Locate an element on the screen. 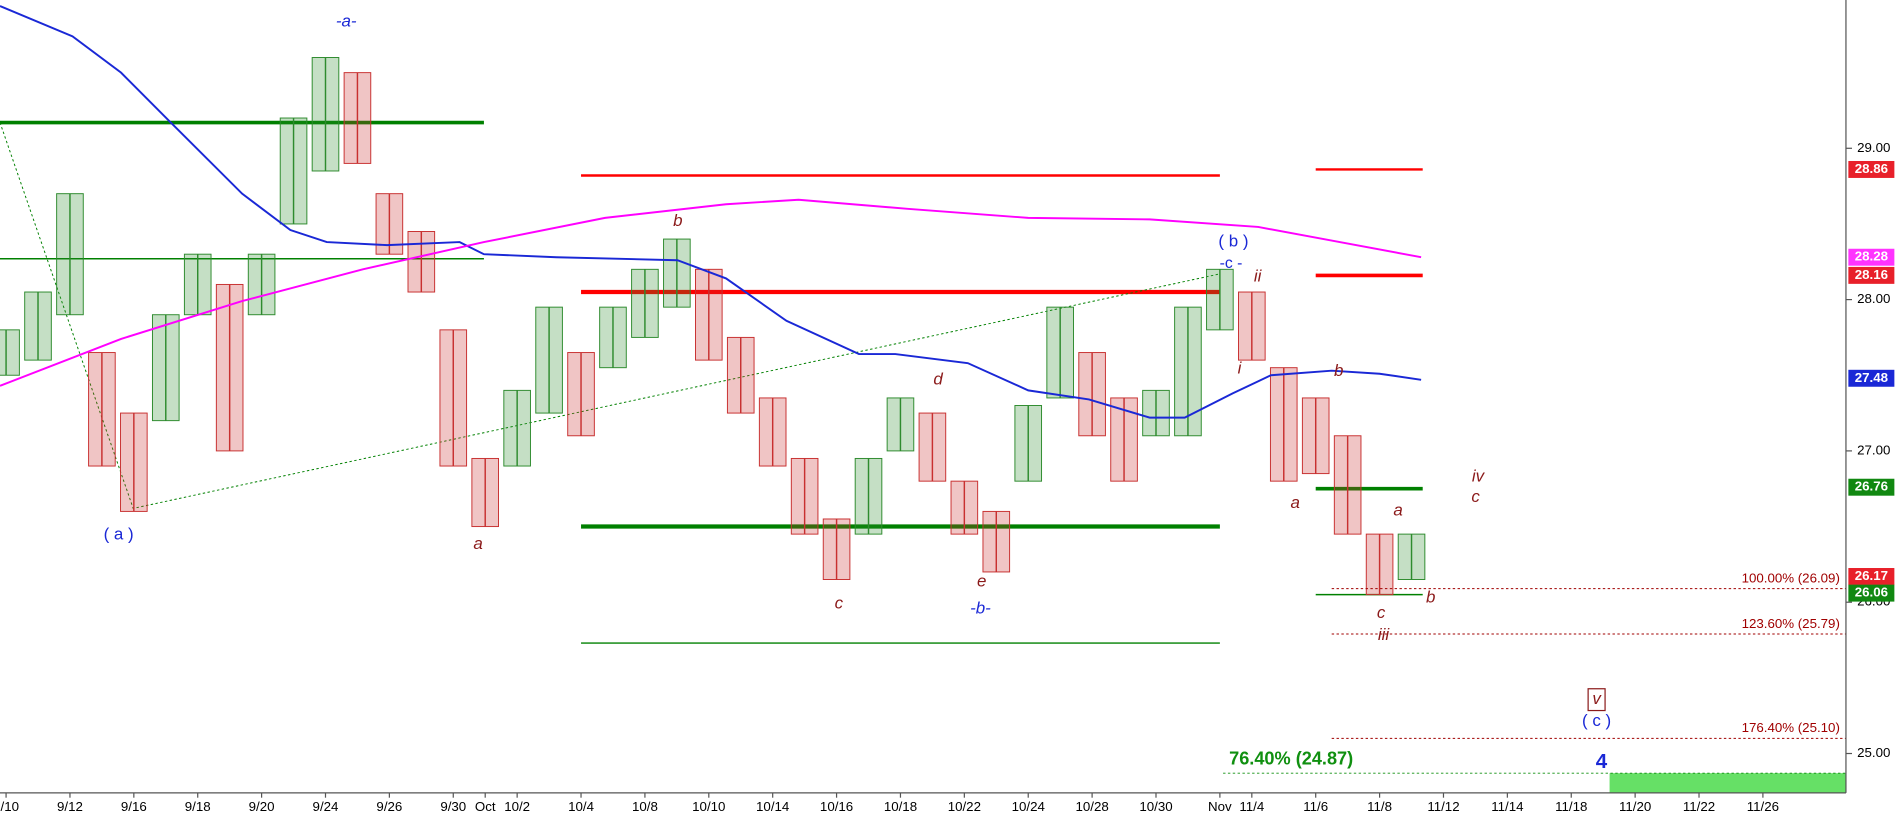  price-label: 26.76 is located at coordinates (1871, 486).